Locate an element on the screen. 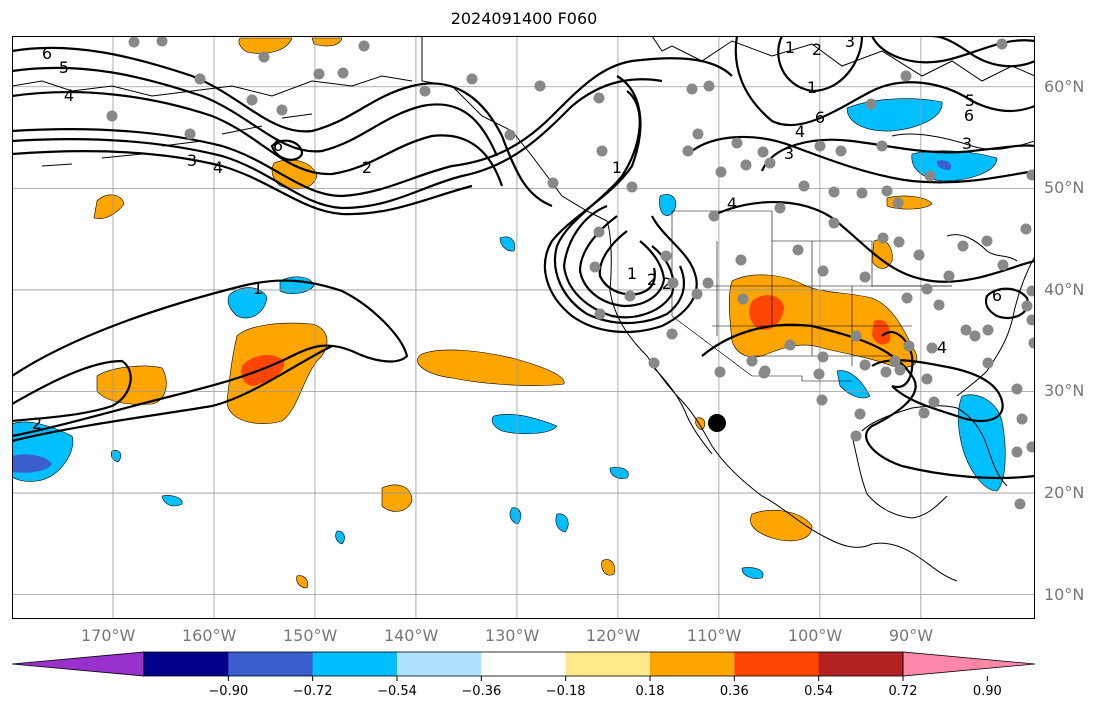  colorbar-tick-label: −0.72 is located at coordinates (312, 691).